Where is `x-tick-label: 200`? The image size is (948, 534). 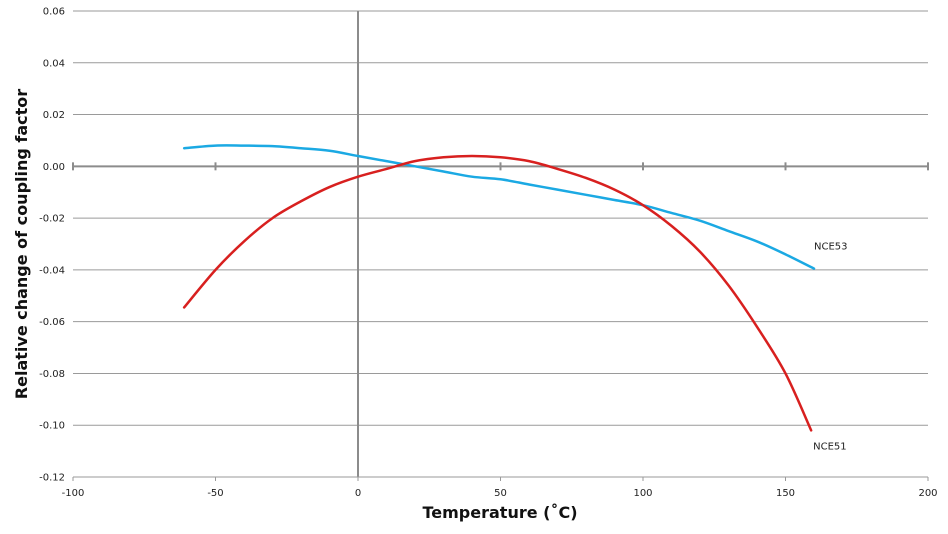
x-tick-label: 200 is located at coordinates (927, 493).